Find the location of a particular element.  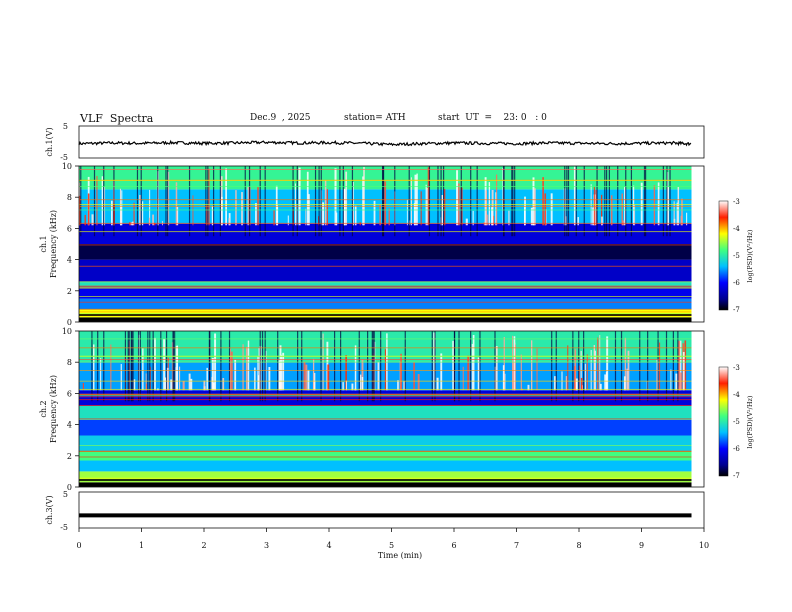

ch1-ytick-bottom: -5 is located at coordinates (64, 157).